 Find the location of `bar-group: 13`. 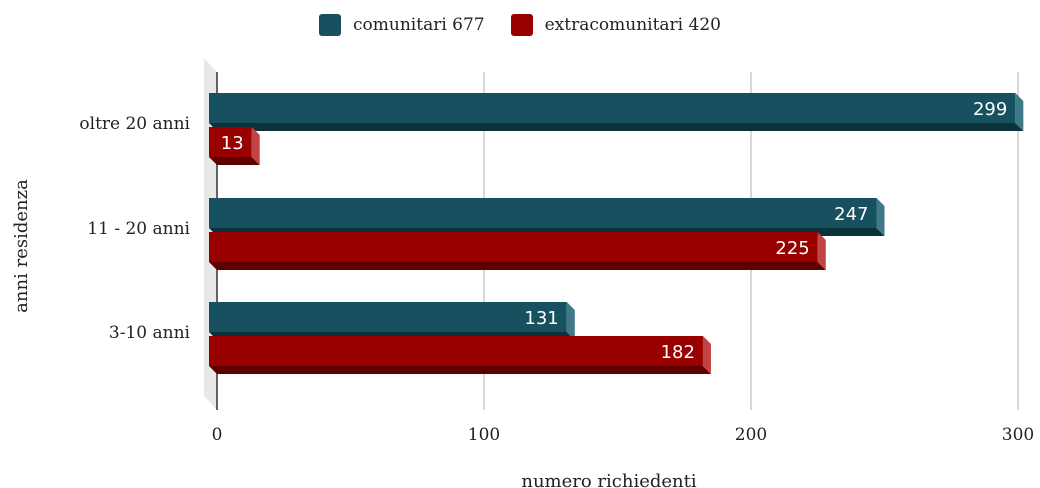

bar-group: 13 is located at coordinates (234, 146).